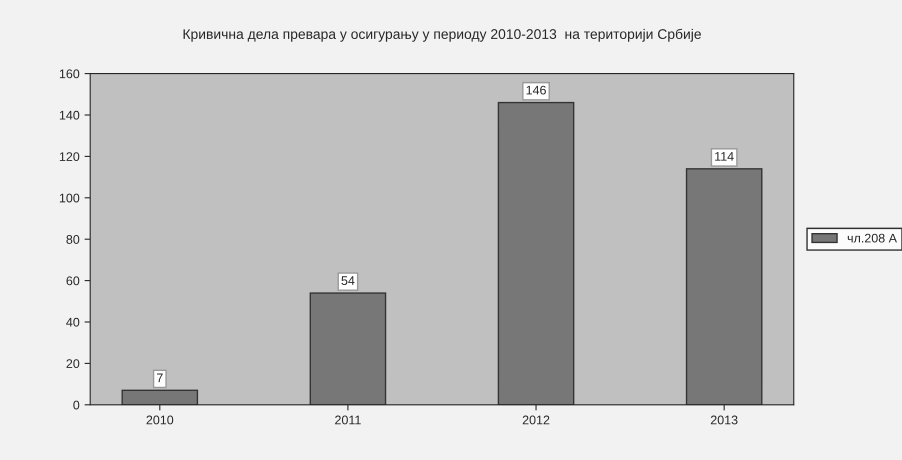 Image resolution: width=902 pixels, height=460 pixels. I want to click on x-tick-label: 2013, so click(724, 420).